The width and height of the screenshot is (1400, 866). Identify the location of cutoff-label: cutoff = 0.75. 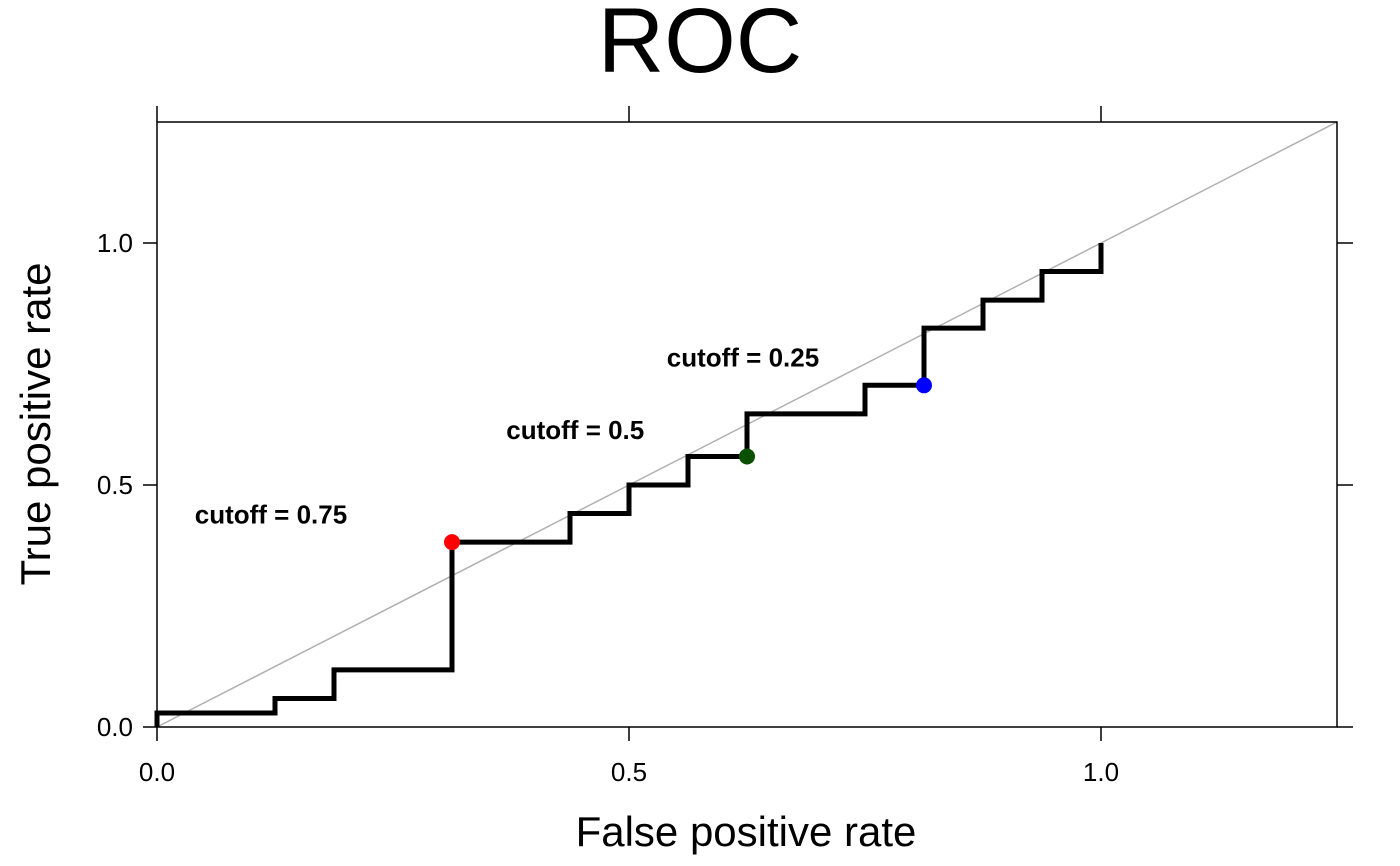
(271, 515).